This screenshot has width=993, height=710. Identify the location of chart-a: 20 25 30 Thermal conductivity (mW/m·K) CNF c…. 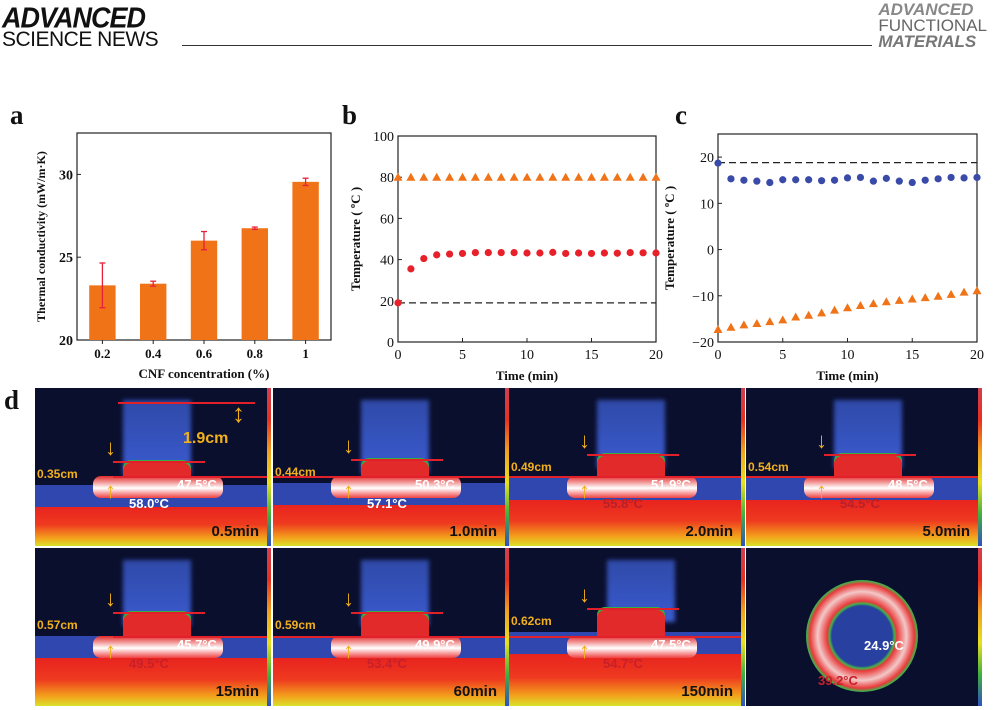
(183, 256).